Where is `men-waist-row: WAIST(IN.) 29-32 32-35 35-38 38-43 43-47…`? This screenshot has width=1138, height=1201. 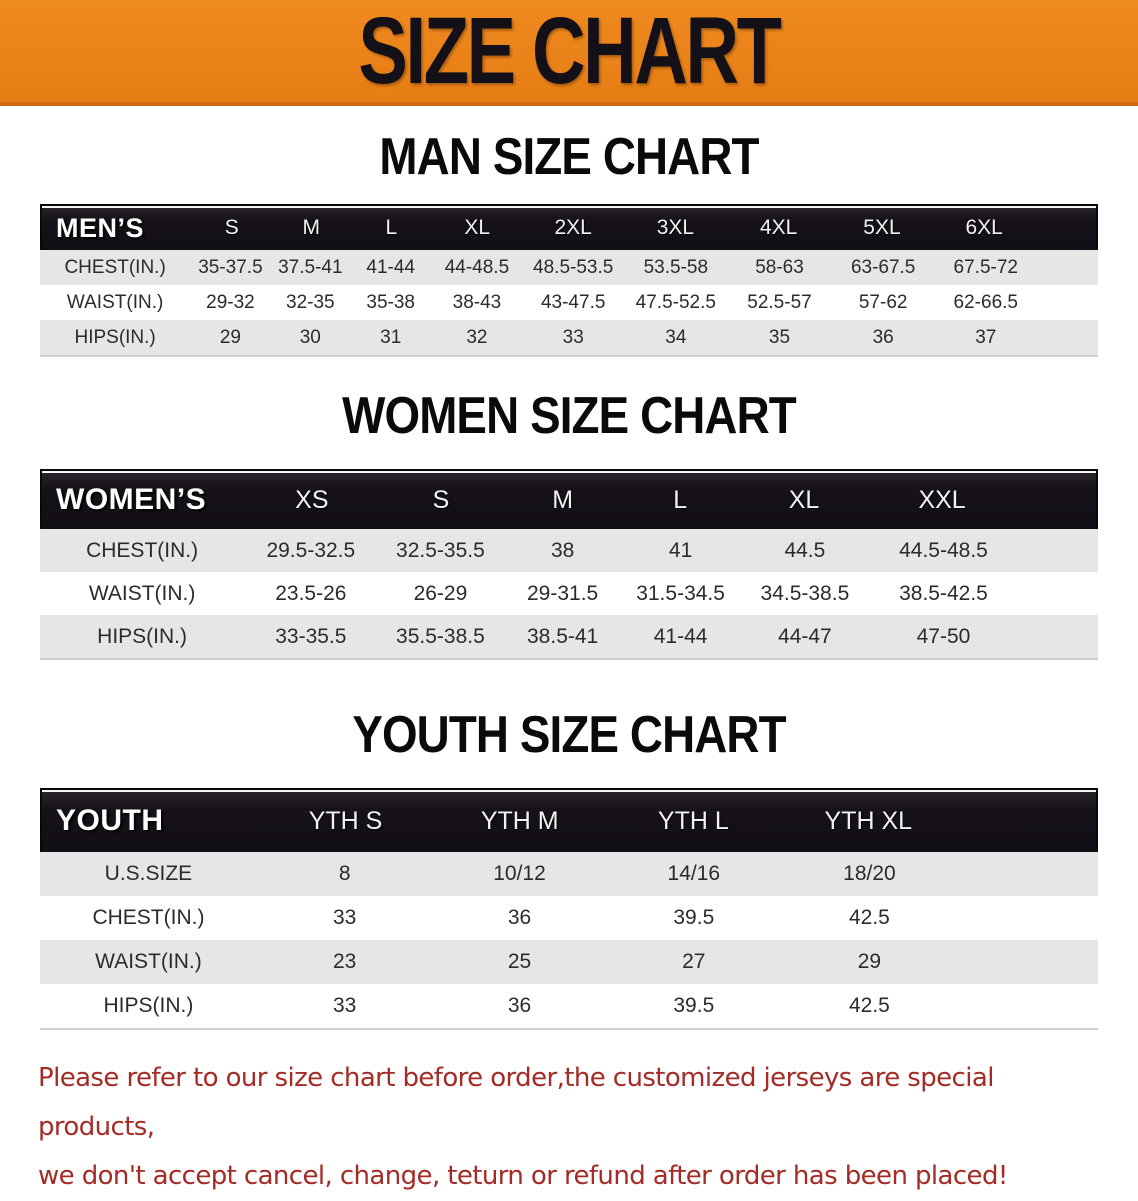 men-waist-row: WAIST(IN.) 29-32 32-35 35-38 38-43 43-47… is located at coordinates (569, 302).